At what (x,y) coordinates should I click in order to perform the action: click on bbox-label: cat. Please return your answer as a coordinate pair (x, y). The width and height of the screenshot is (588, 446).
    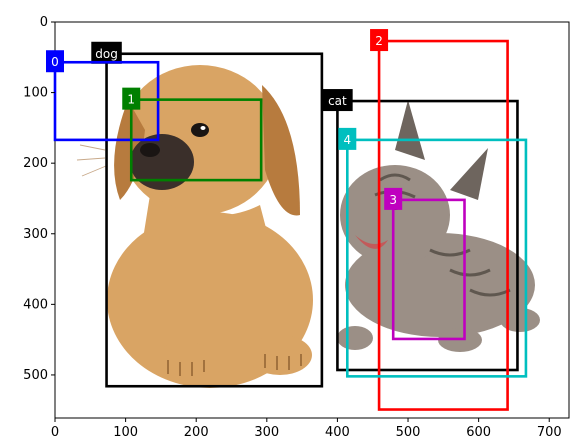
    Looking at the image, I should click on (337, 101).